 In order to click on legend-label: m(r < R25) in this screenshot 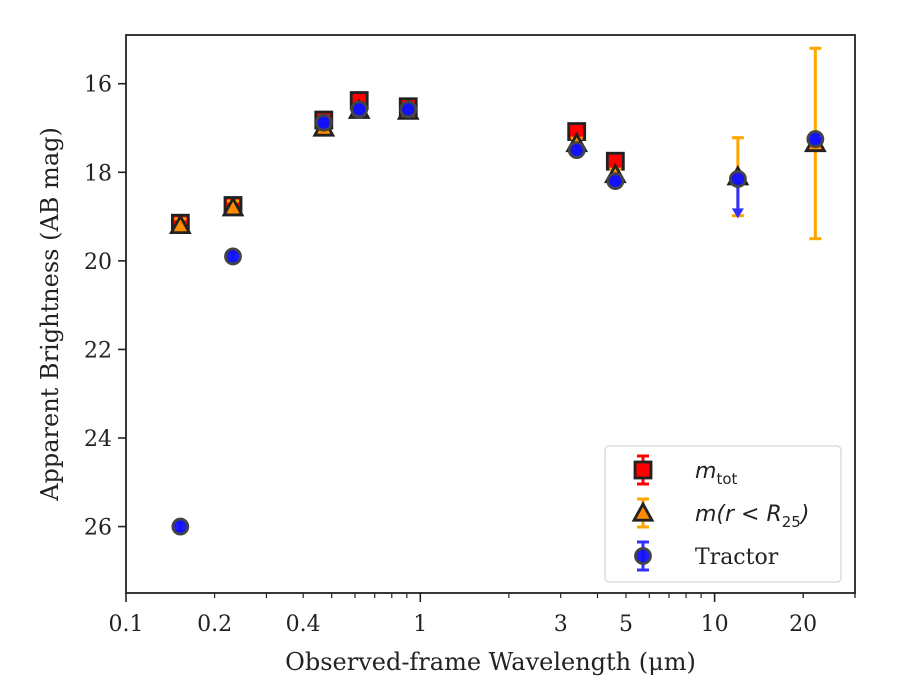, I will do `click(752, 516)`.